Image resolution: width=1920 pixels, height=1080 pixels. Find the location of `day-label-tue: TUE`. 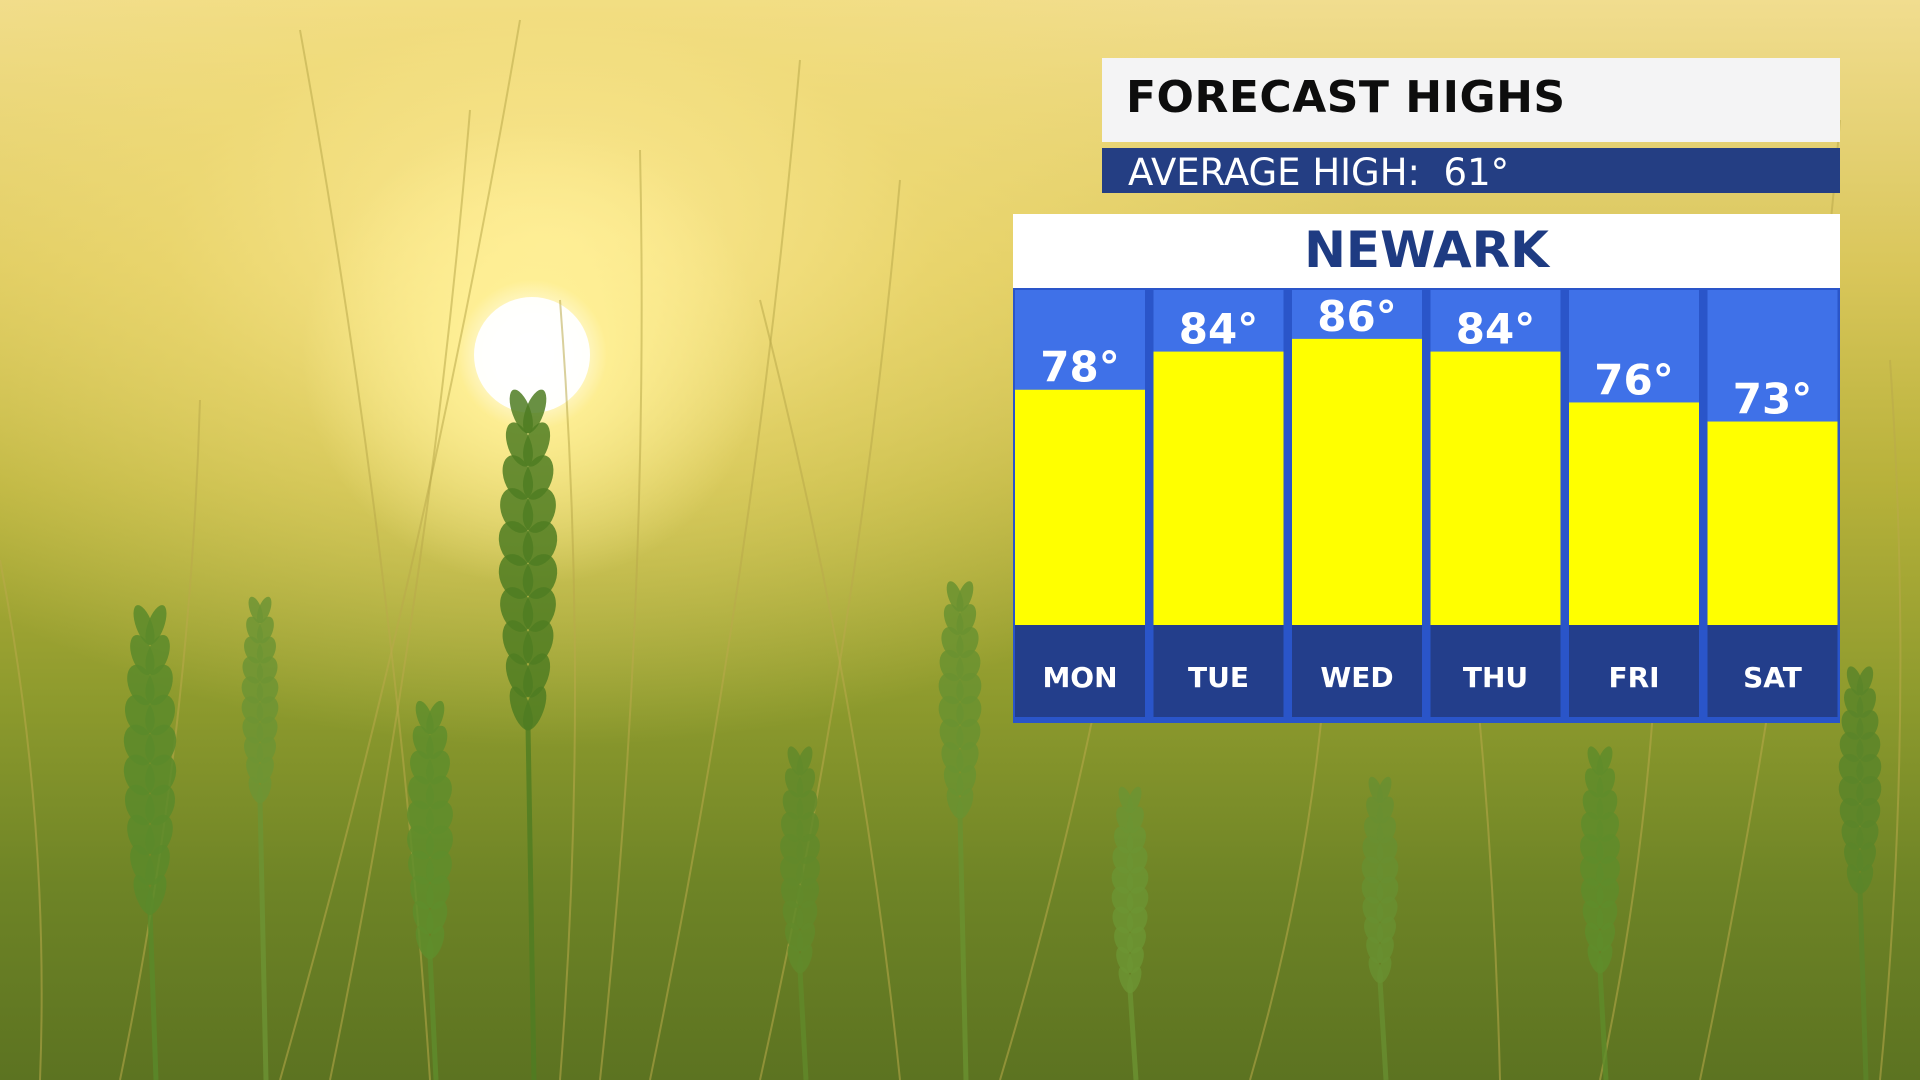

day-label-tue: TUE is located at coordinates (1218, 677).